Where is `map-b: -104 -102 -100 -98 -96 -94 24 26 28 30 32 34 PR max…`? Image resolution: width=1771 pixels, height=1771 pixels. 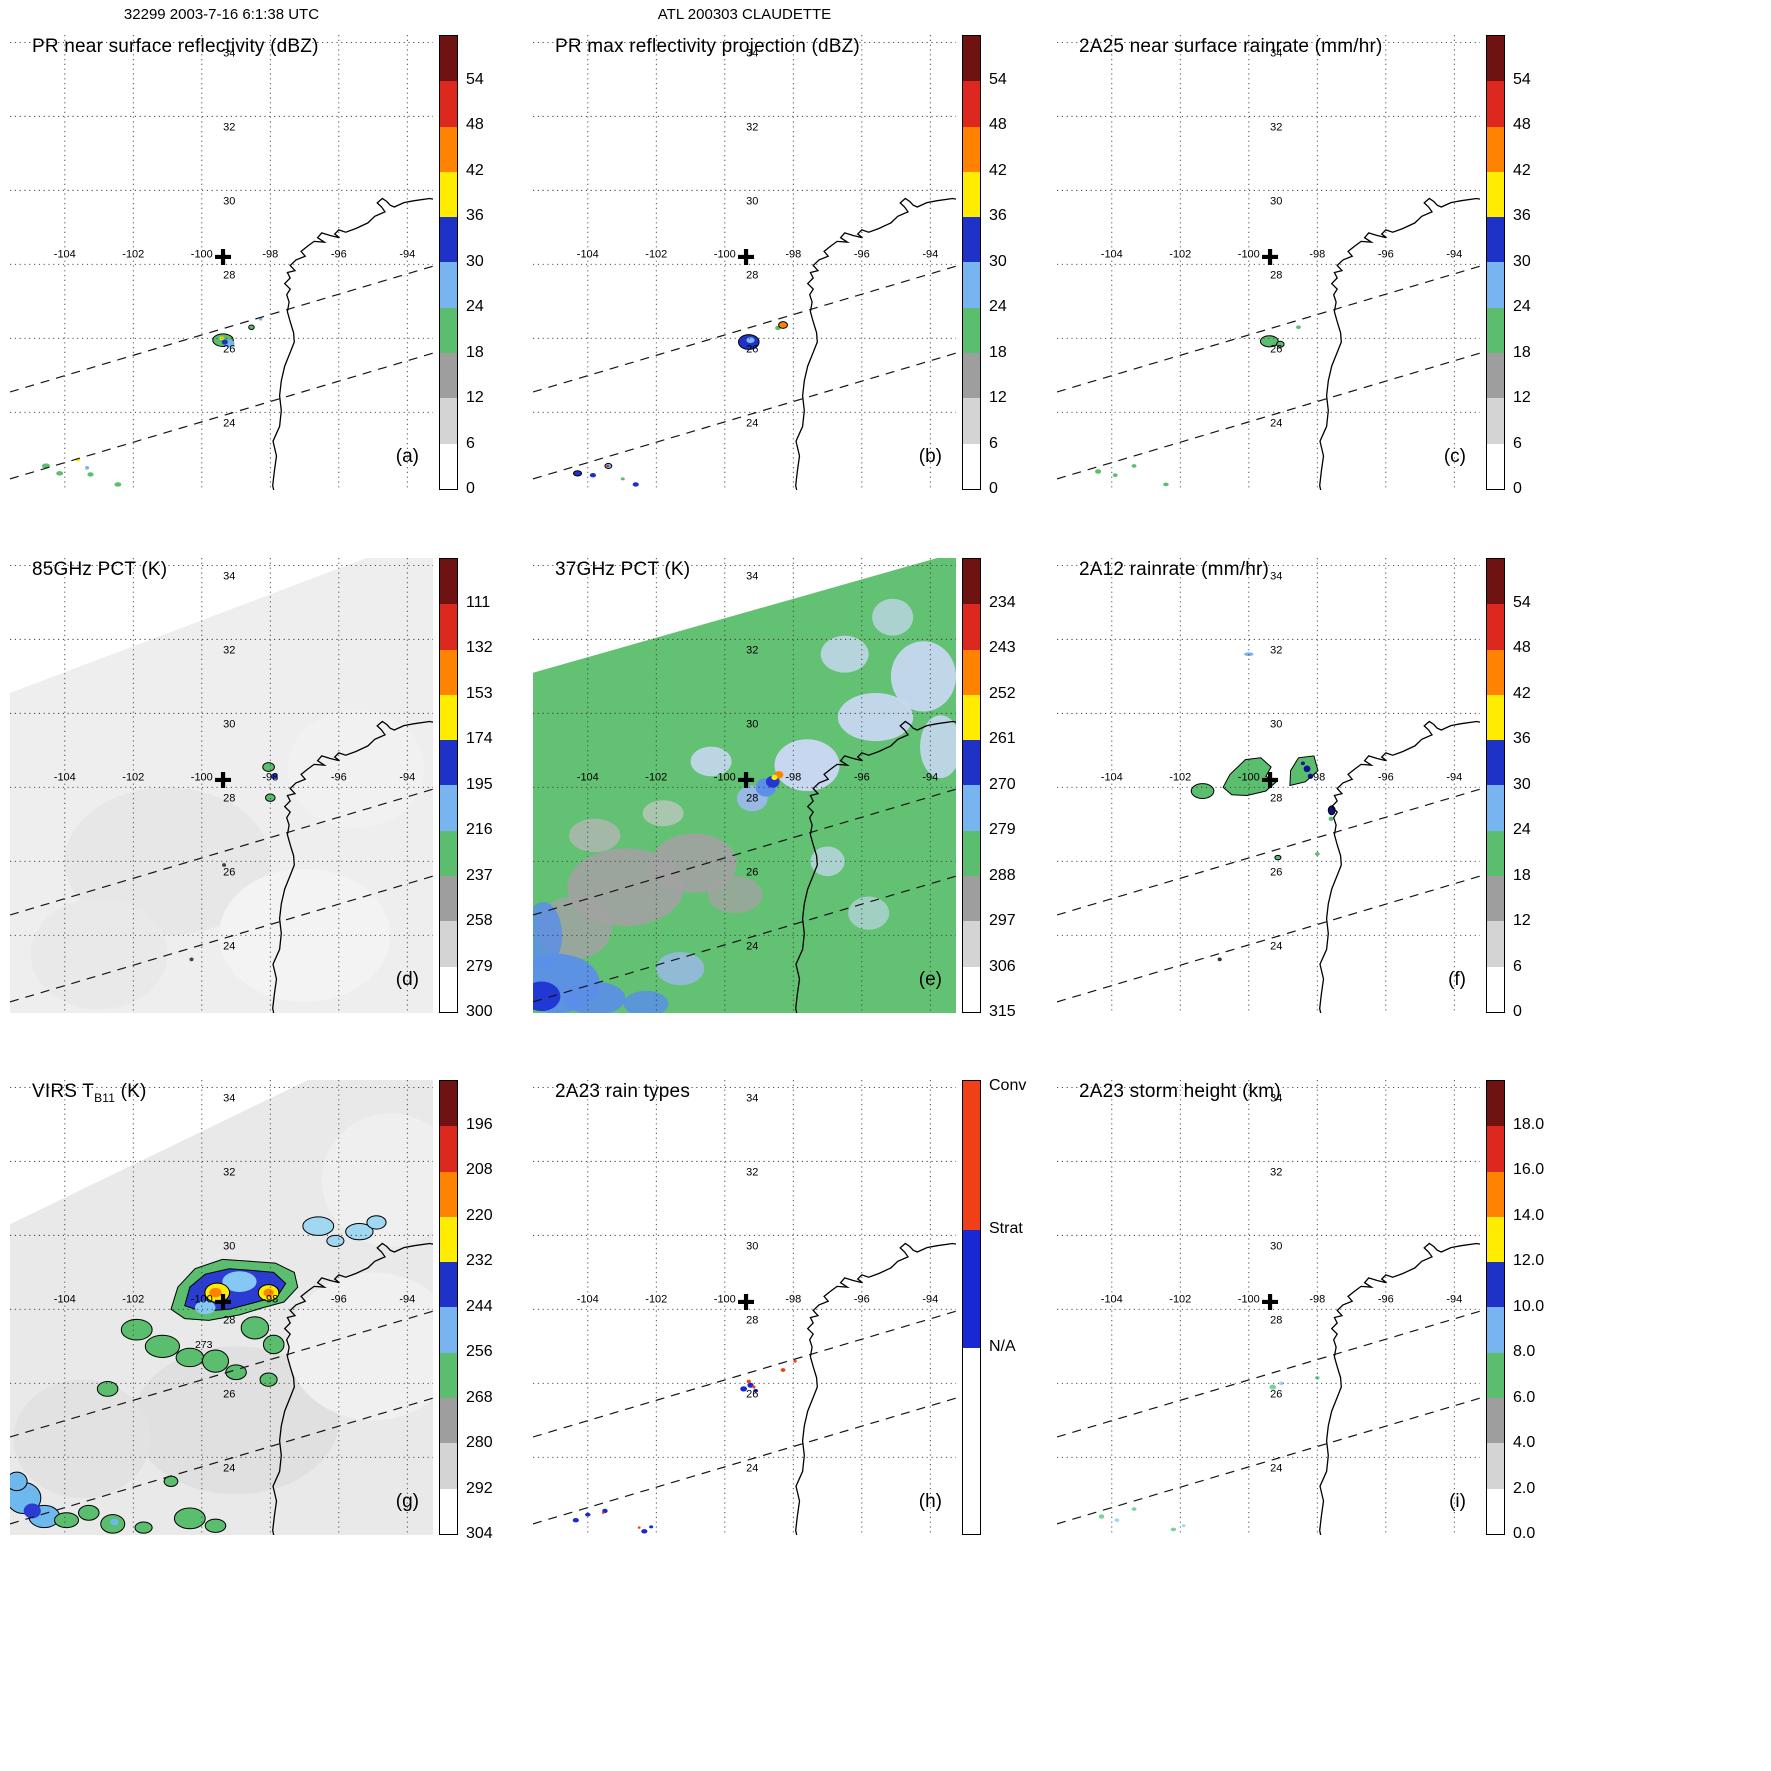 map-b: -104 -102 -100 -98 -96 -94 24 26 28 30 32 34 PR max… is located at coordinates (744, 262).